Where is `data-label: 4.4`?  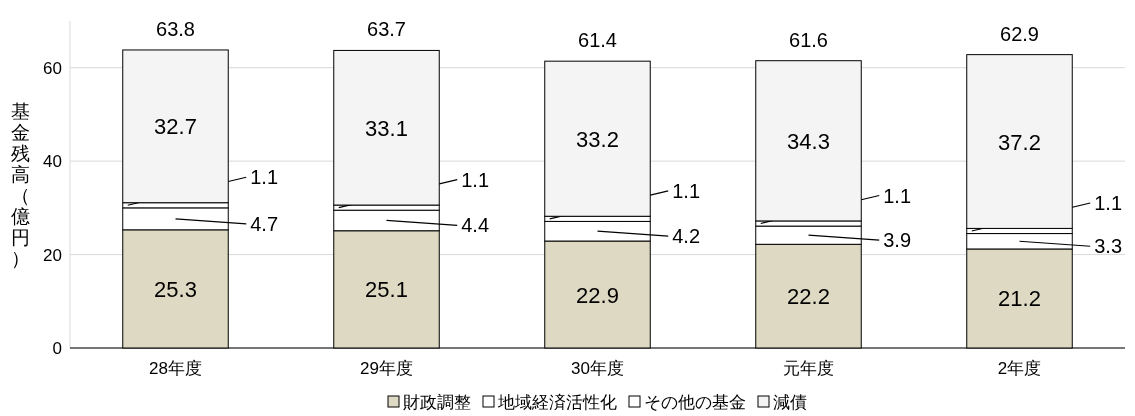 data-label: 4.4 is located at coordinates (475, 225).